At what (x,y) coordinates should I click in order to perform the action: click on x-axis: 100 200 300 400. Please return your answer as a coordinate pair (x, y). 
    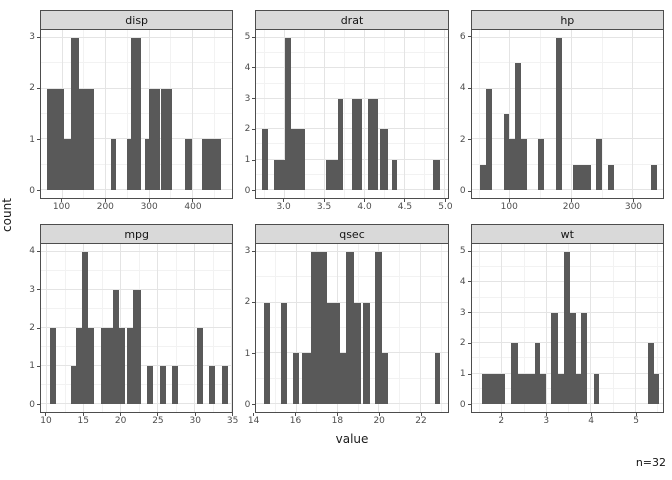
    Looking at the image, I should click on (136, 207).